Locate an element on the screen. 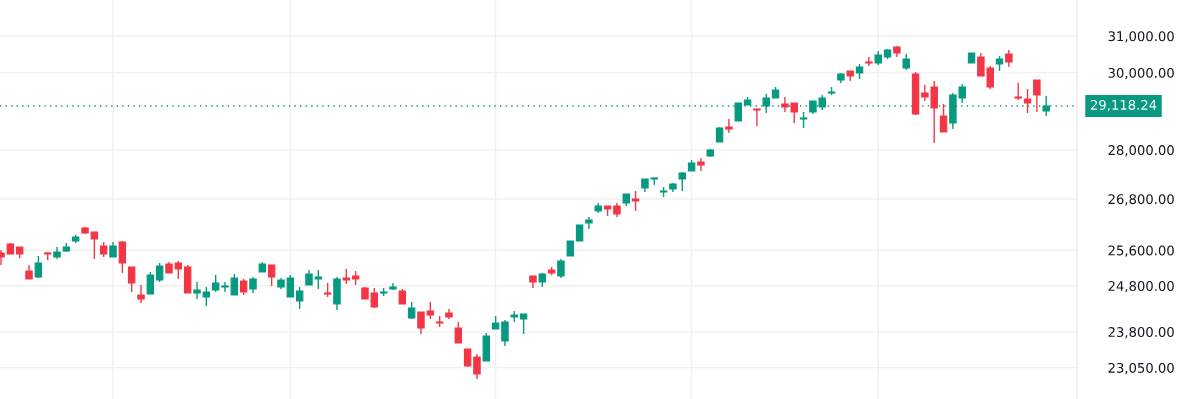  y-tick-label: 30,000.00 is located at coordinates (1141, 73).